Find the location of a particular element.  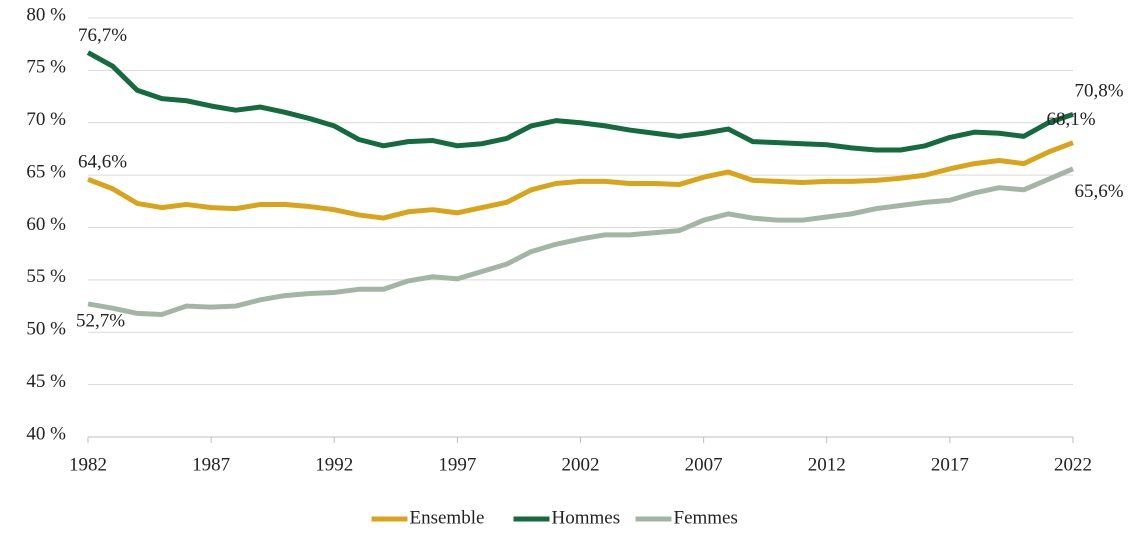

x-tick-label: 1987 is located at coordinates (211, 464).